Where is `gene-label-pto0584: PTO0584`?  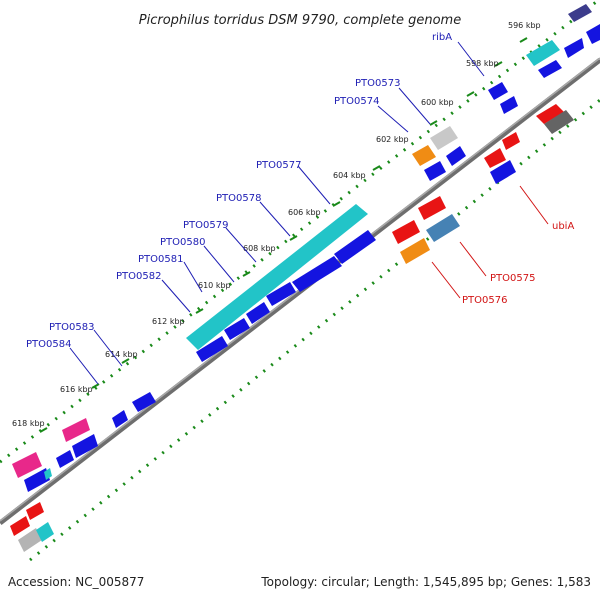
gene-label-pto0584: PTO0584 is located at coordinates (48, 344).